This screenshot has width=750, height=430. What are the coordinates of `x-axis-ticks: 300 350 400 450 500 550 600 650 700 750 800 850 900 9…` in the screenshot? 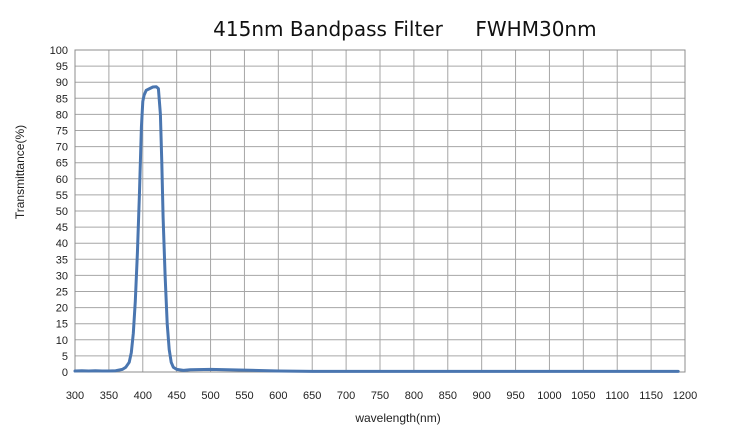 It's located at (381, 396).